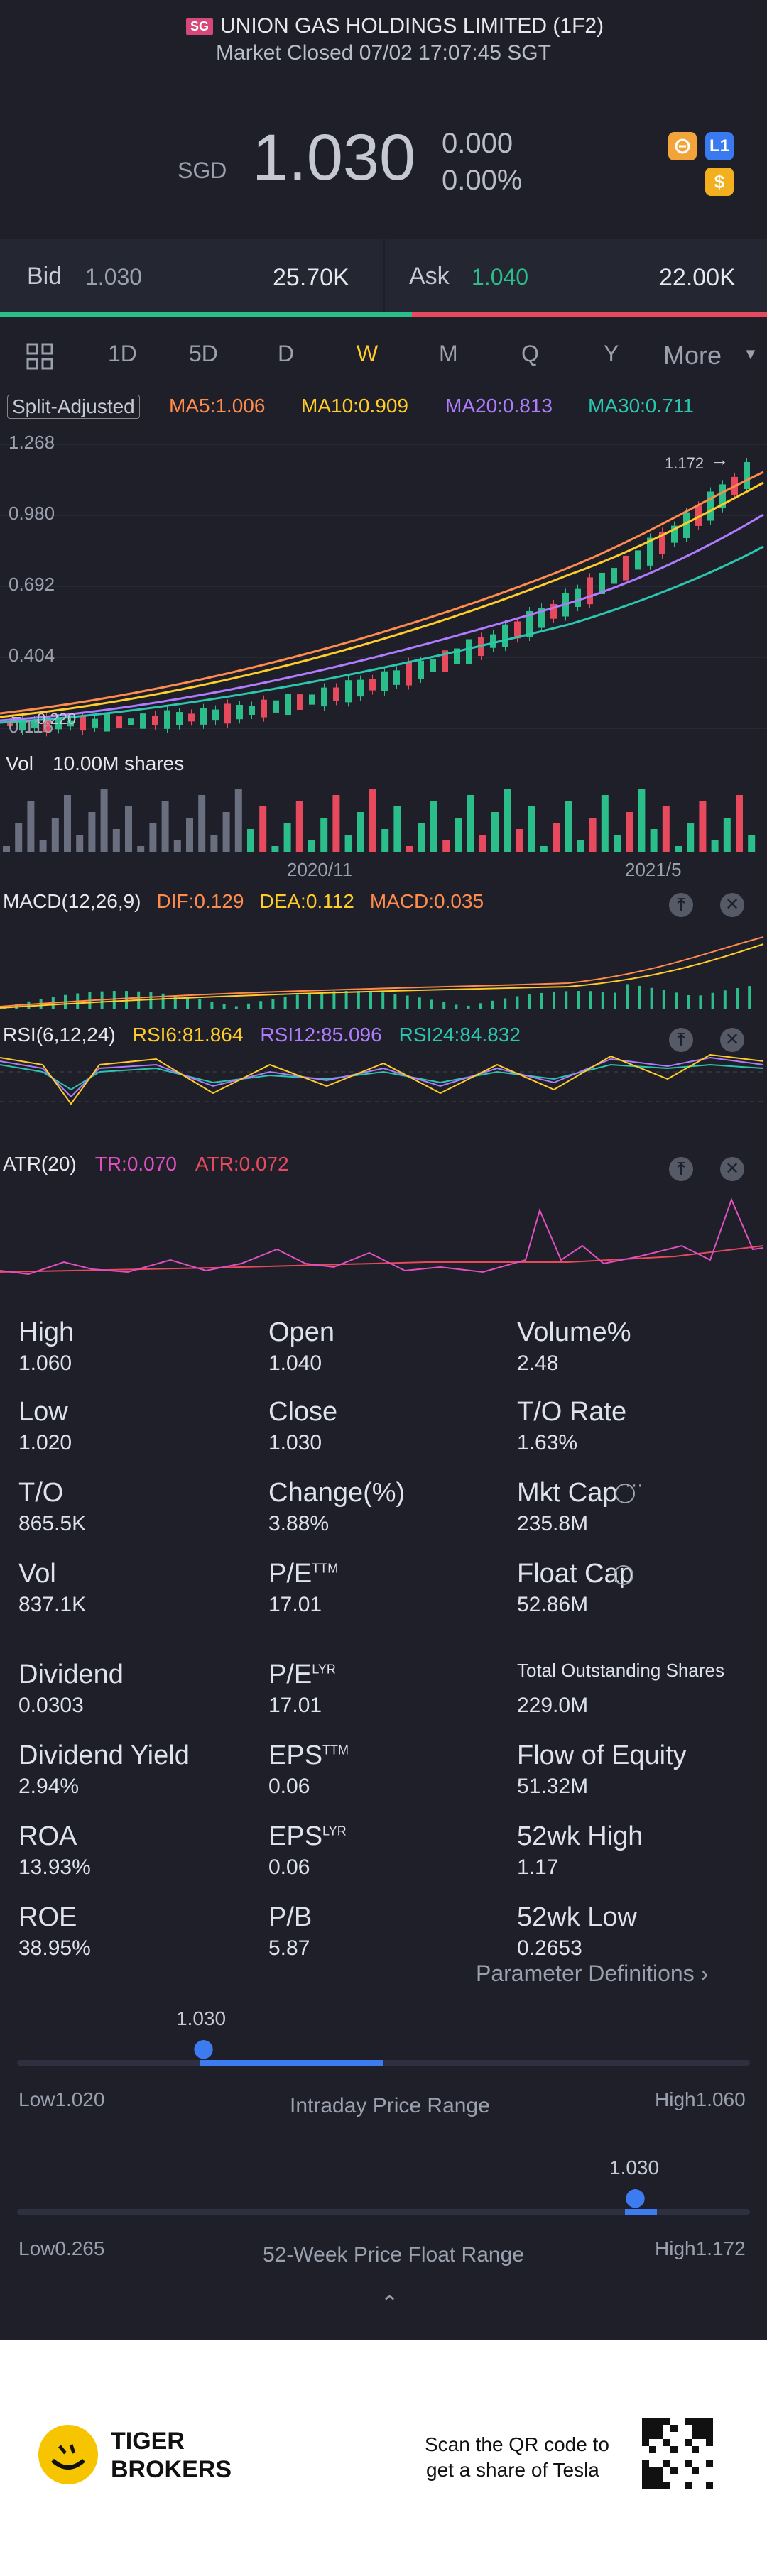  What do you see at coordinates (611, 353) in the screenshot?
I see `tab-y: Y` at bounding box center [611, 353].